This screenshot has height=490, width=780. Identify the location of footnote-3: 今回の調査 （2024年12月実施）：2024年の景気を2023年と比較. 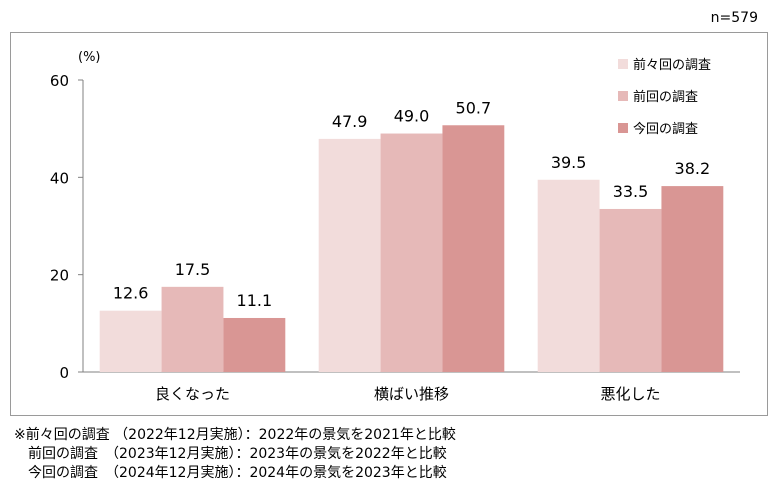
(230, 473).